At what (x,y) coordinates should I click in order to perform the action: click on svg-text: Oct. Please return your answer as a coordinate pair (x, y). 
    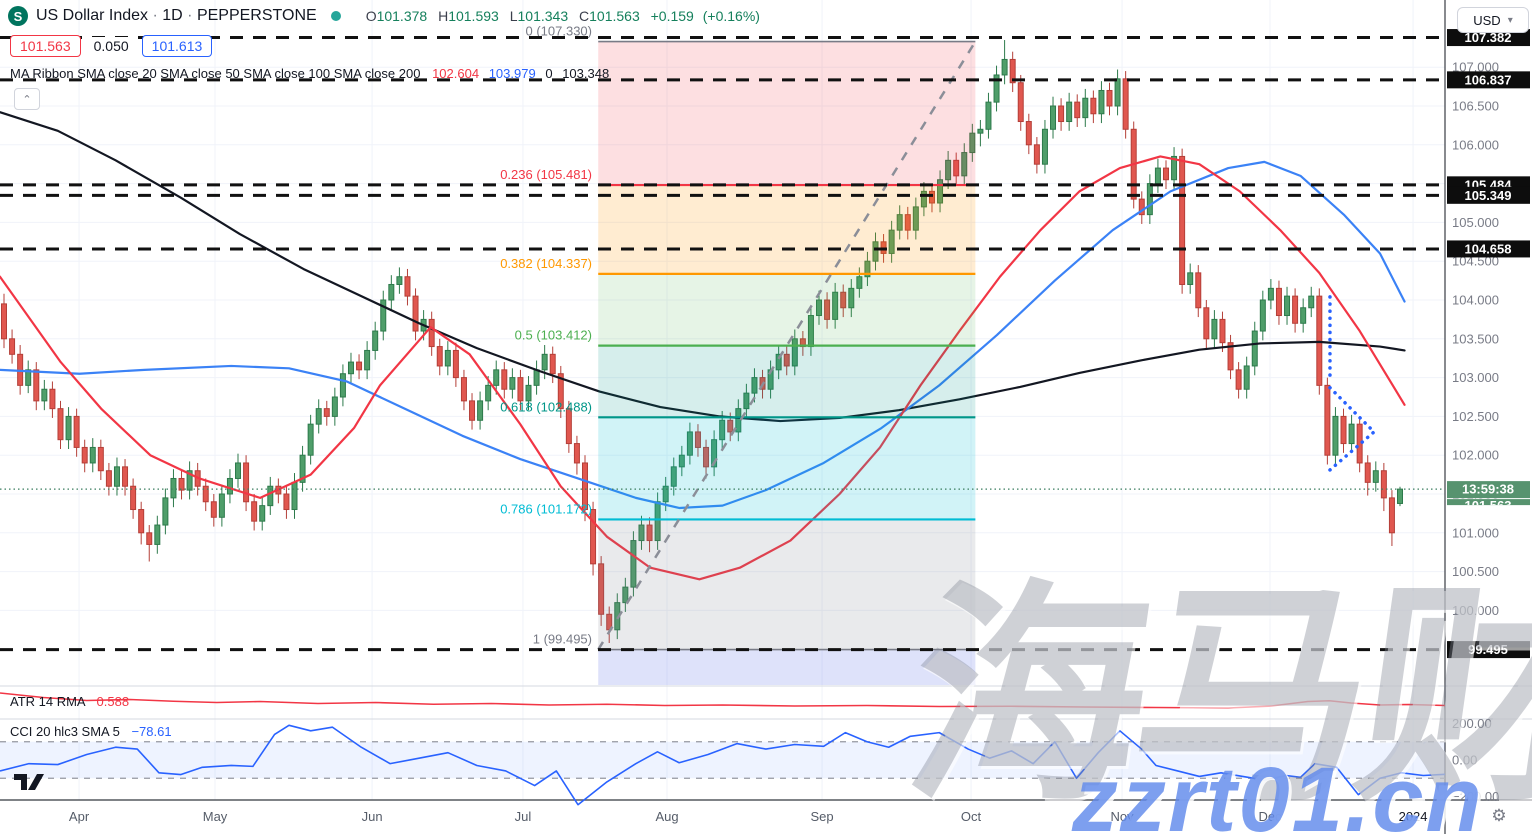
    Looking at the image, I should click on (971, 816).